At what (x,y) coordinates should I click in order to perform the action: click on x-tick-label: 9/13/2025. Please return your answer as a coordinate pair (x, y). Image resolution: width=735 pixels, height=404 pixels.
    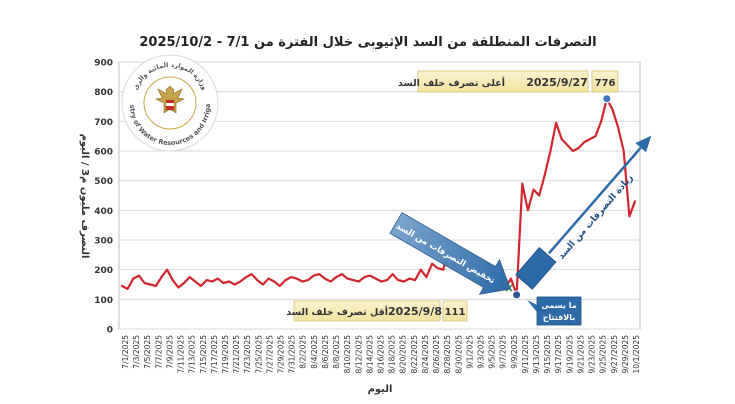
    Looking at the image, I should click on (536, 354).